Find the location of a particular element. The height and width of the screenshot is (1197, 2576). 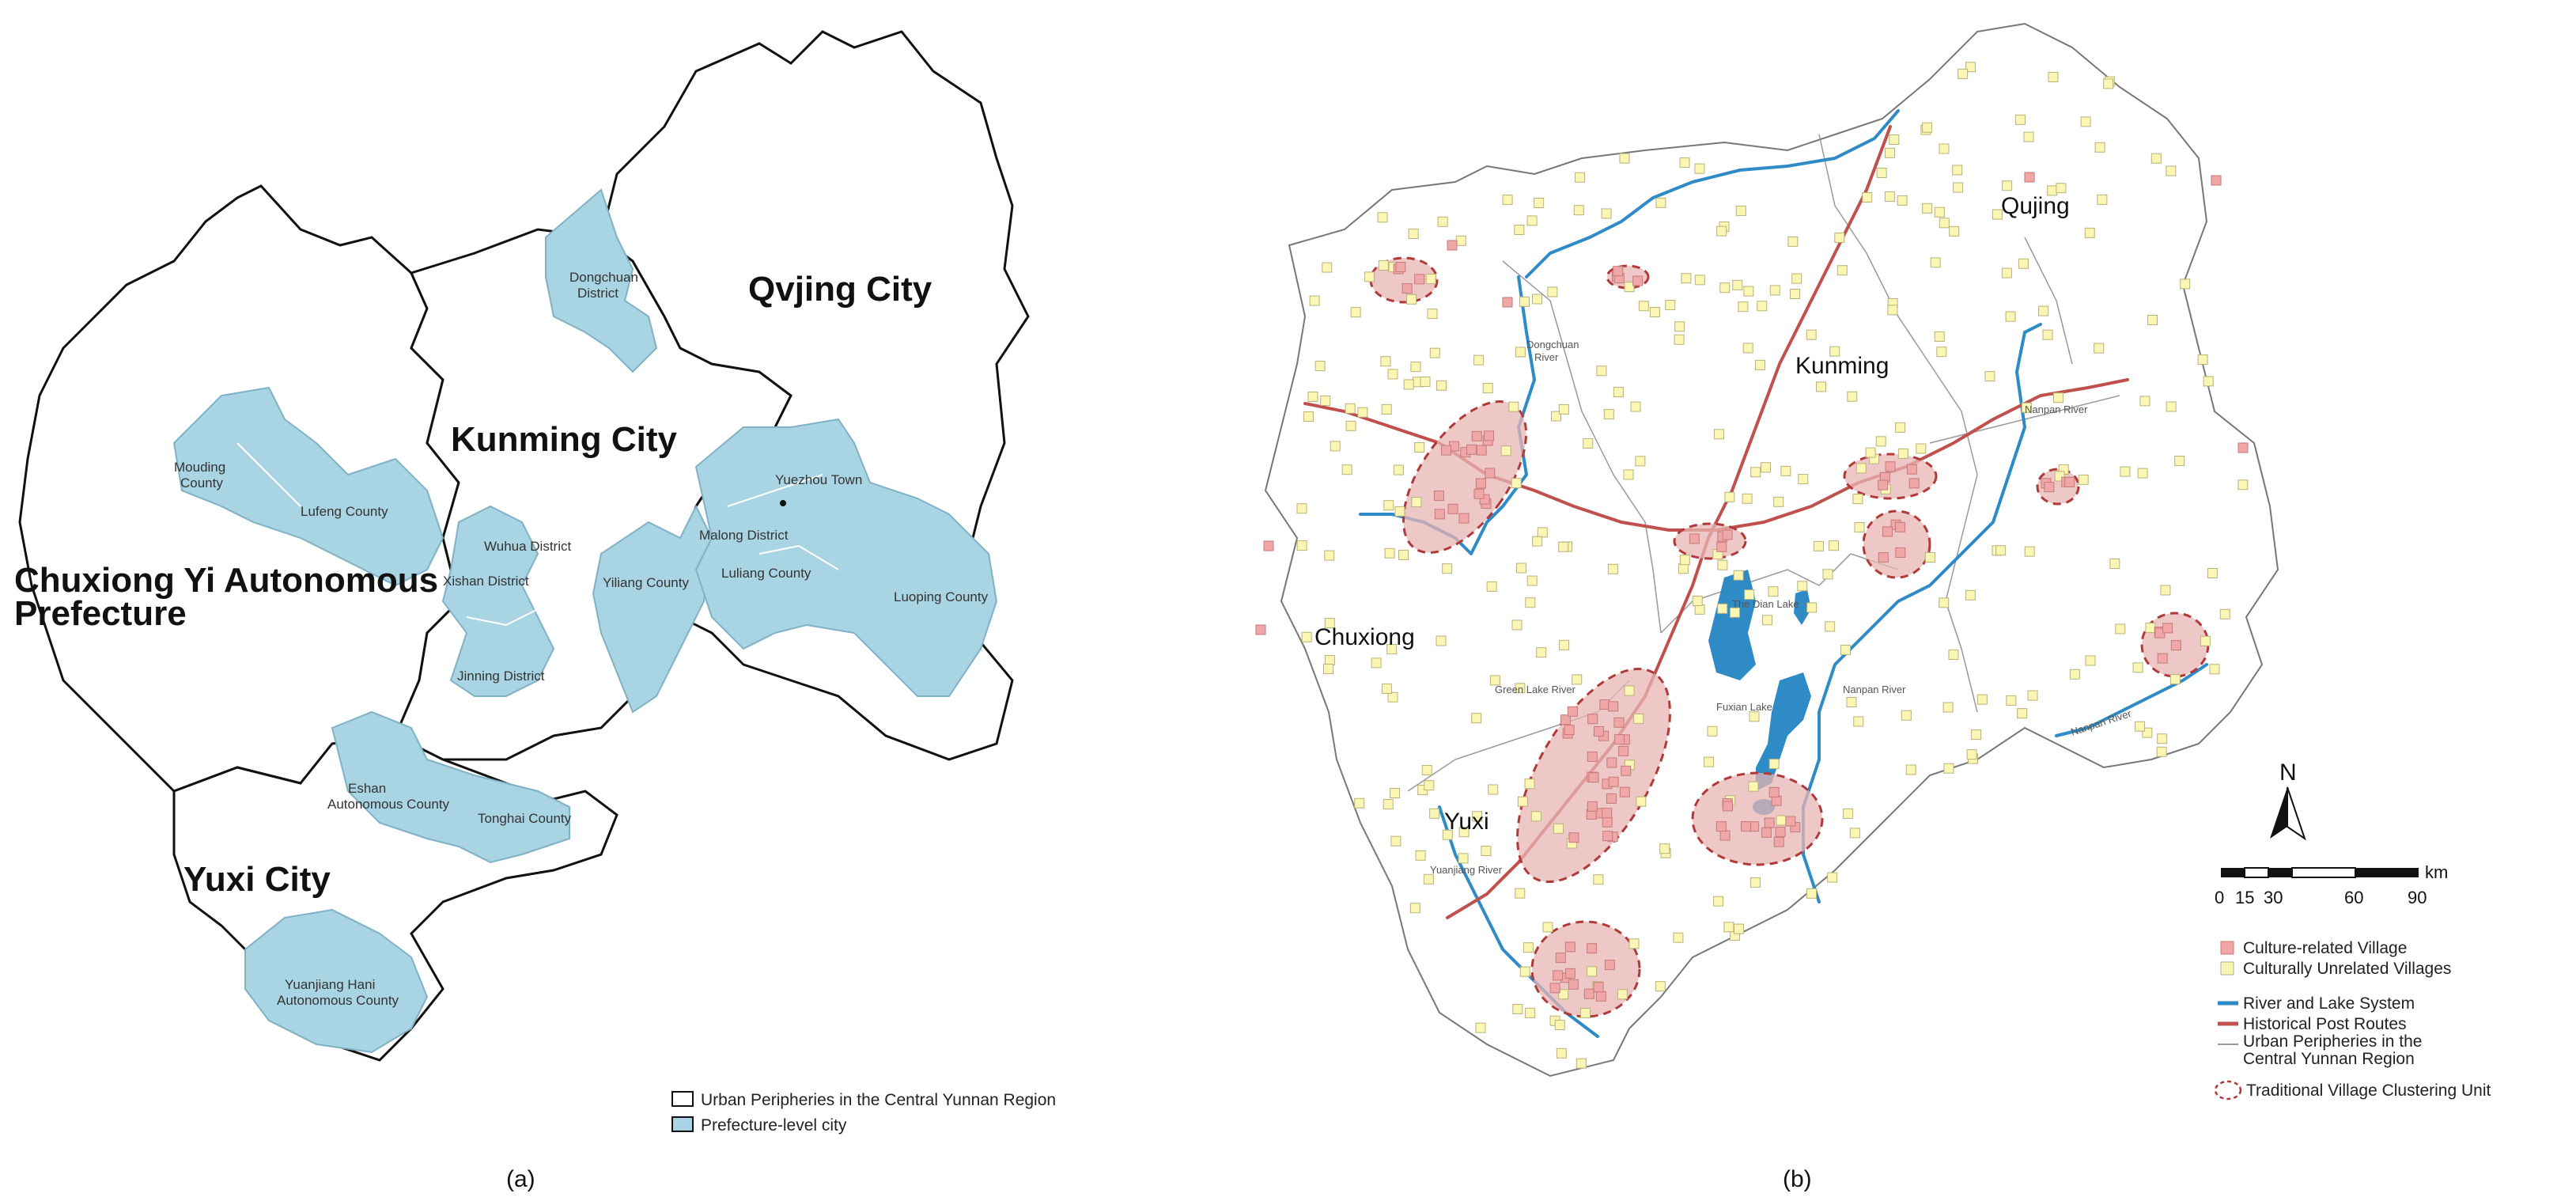

kunming-label-b: Kunming is located at coordinates (1842, 366).